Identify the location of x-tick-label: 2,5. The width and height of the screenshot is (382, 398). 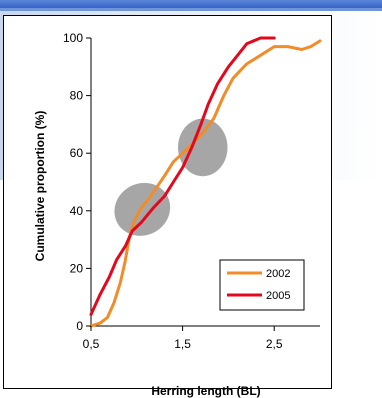
(274, 344).